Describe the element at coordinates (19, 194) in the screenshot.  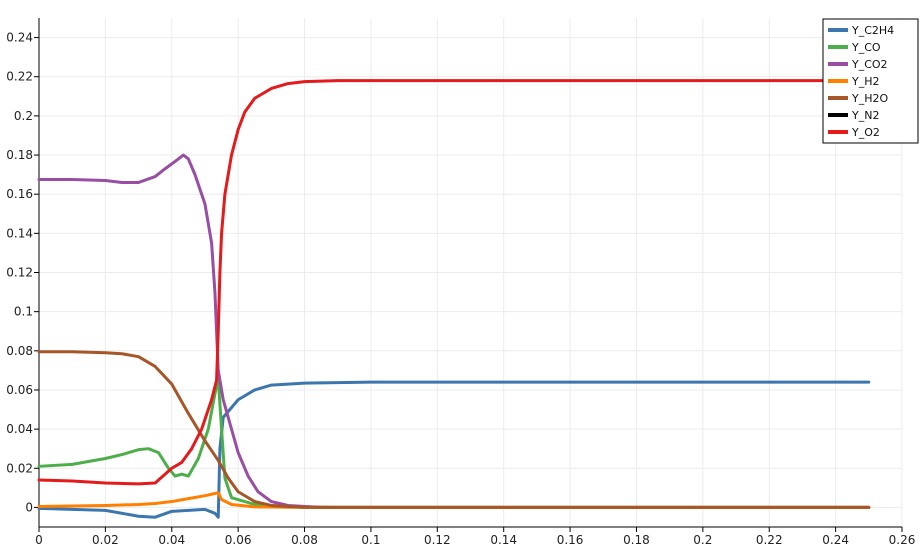
I see `y-tick-label: 0.16` at that location.